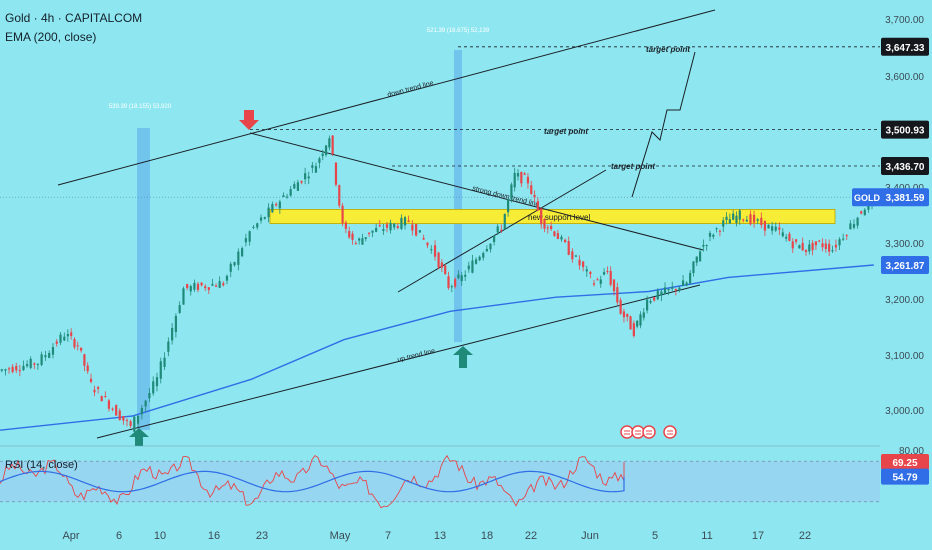  Describe the element at coordinates (440, 536) in the screenshot. I see `x-tick-label: 13` at that location.